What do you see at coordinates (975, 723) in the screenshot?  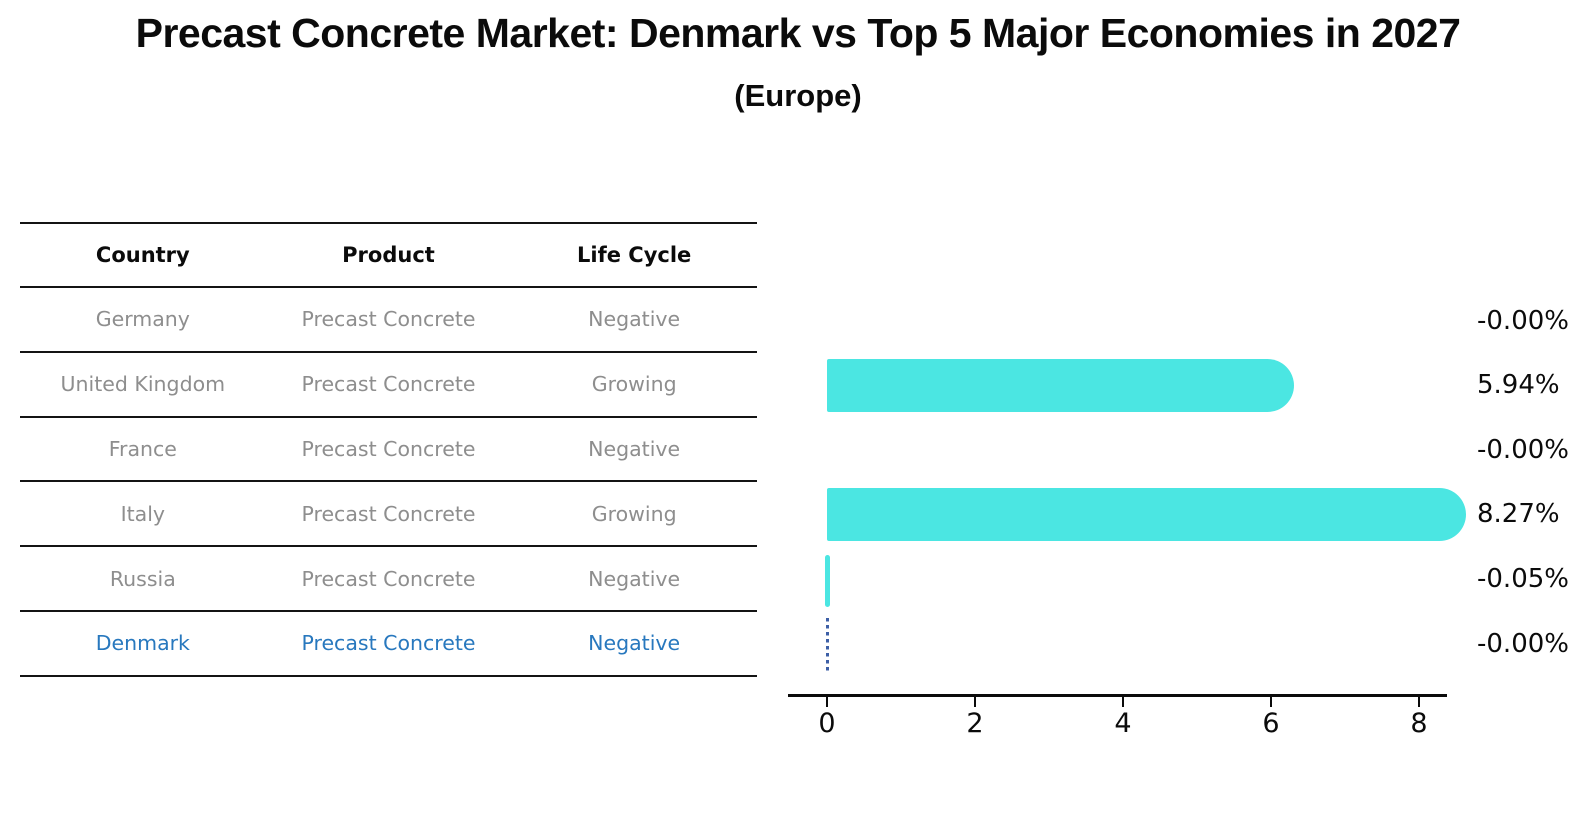 I see `x-tick-label-2: 2` at bounding box center [975, 723].